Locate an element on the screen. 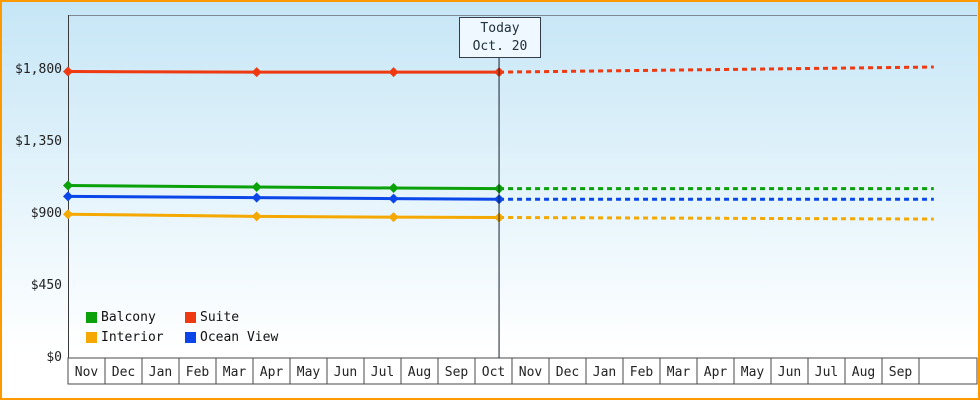 This screenshot has width=980, height=400. legend-item-suite: Suite is located at coordinates (231, 317).